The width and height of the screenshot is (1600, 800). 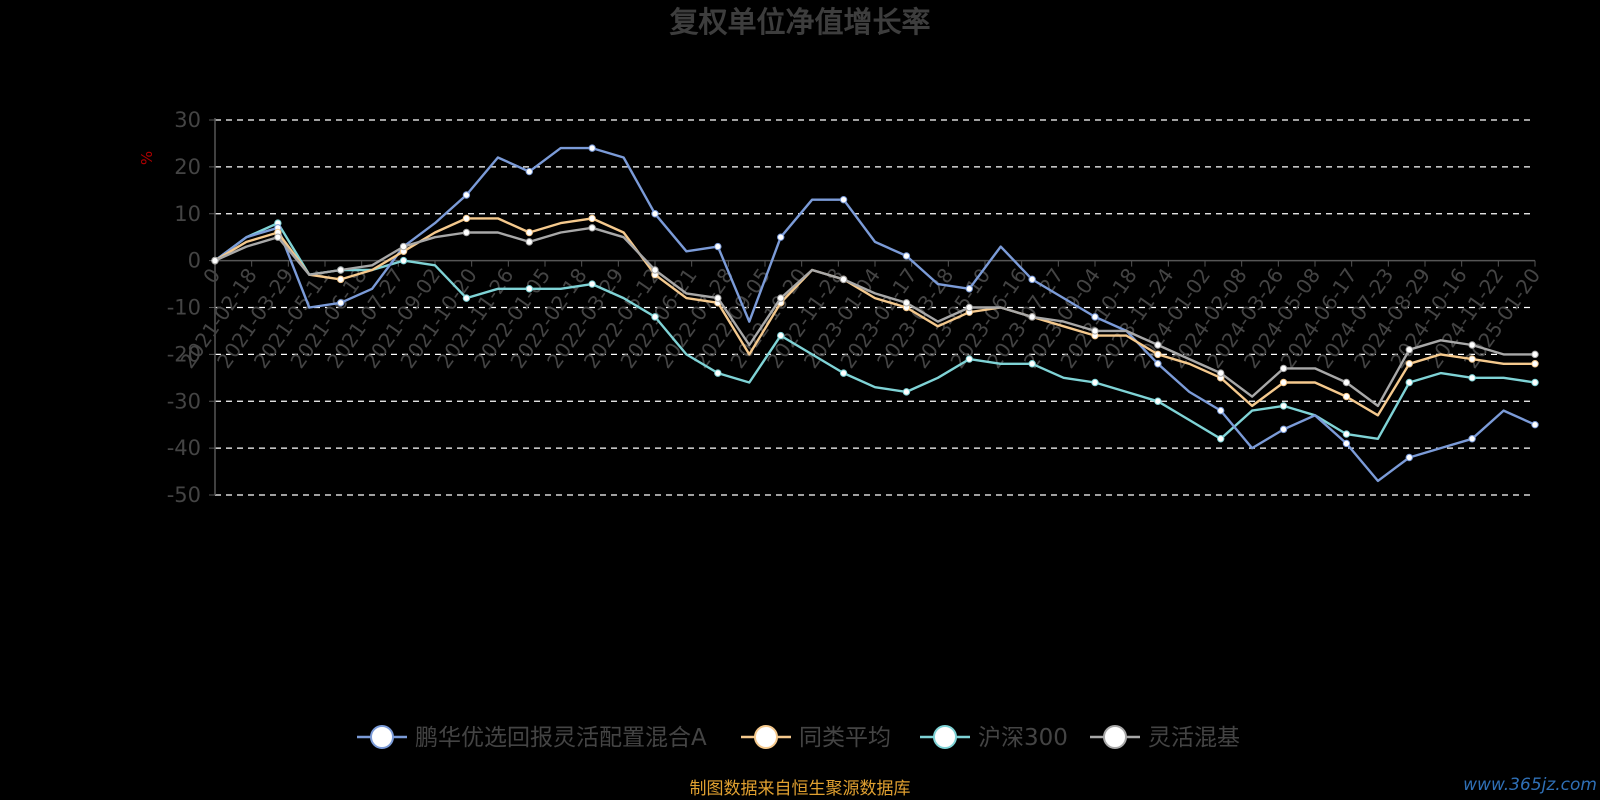 I want to click on legend-item: 沪深300, so click(x=994, y=738).